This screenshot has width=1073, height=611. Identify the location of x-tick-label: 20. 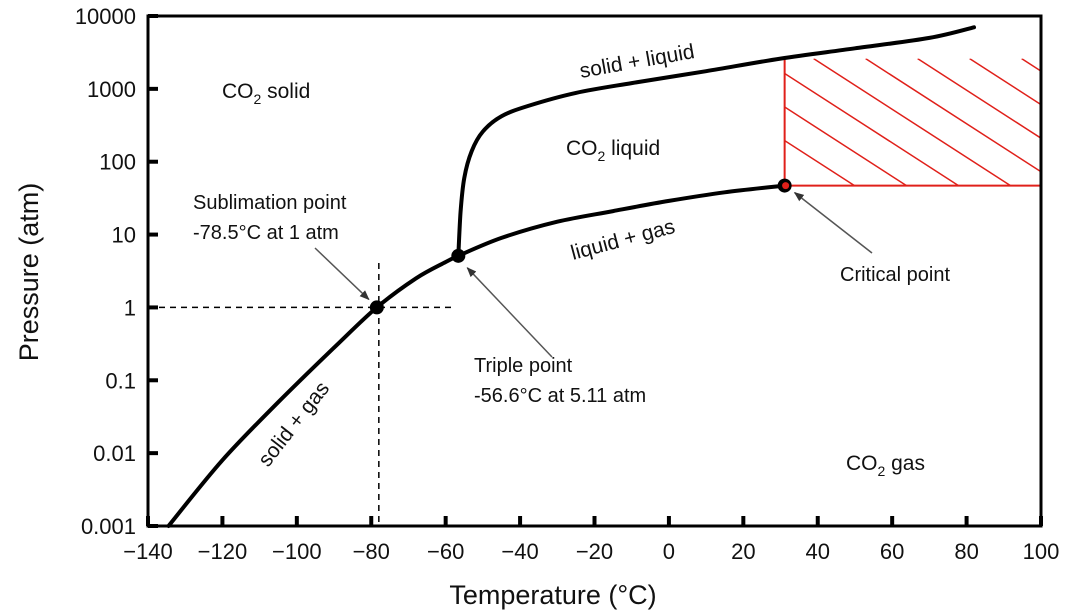
(743, 551).